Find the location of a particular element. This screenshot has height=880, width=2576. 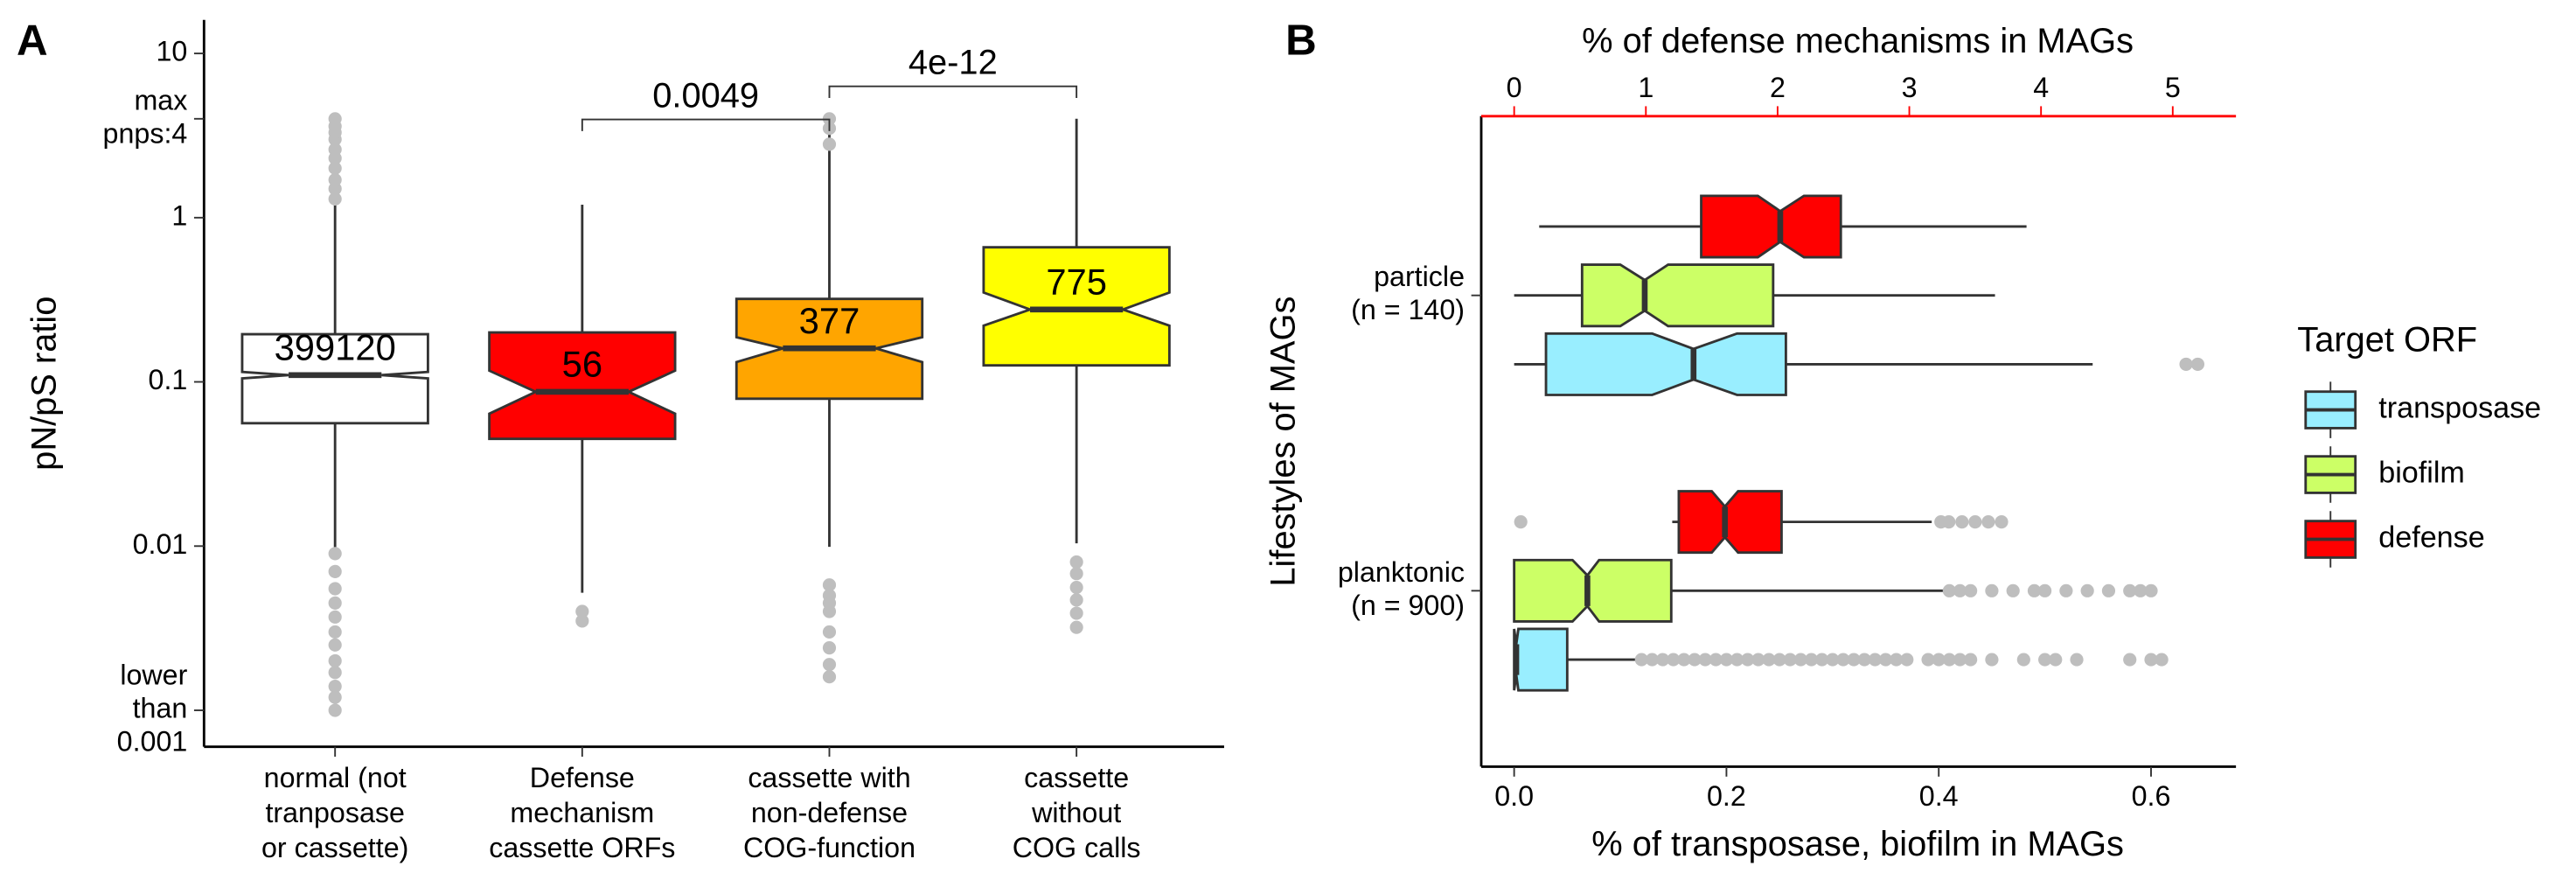

x-tick-label: COG calls is located at coordinates (1077, 847).